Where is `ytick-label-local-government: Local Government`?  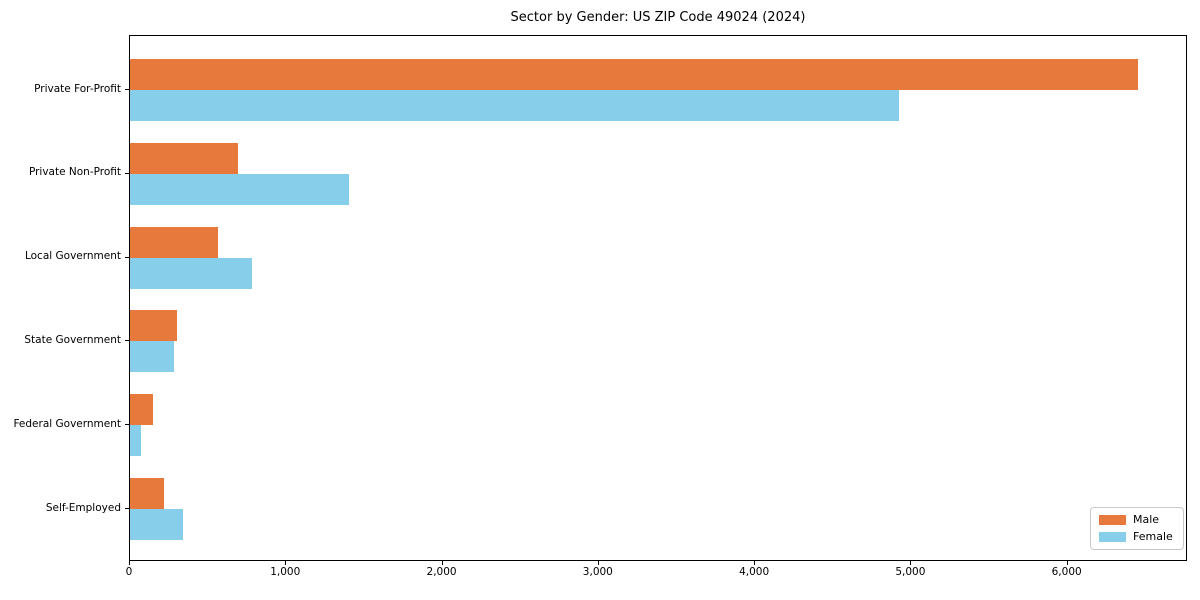 ytick-label-local-government: Local Government is located at coordinates (72, 256).